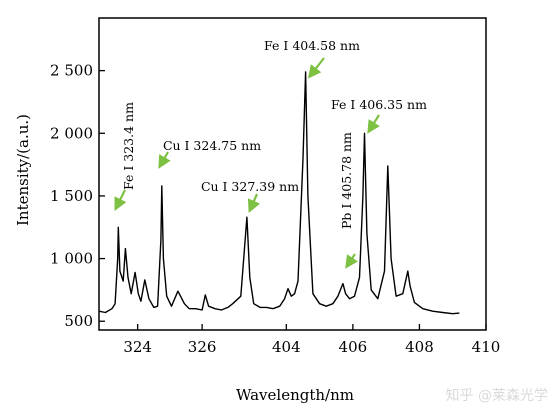 The height and width of the screenshot is (414, 554). I want to click on x-tick-label: 410, so click(486, 347).